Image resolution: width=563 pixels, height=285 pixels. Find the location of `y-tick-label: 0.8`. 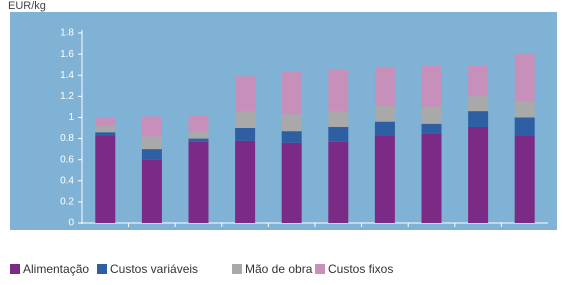

y-tick-label: 0.8 is located at coordinates (67, 138).